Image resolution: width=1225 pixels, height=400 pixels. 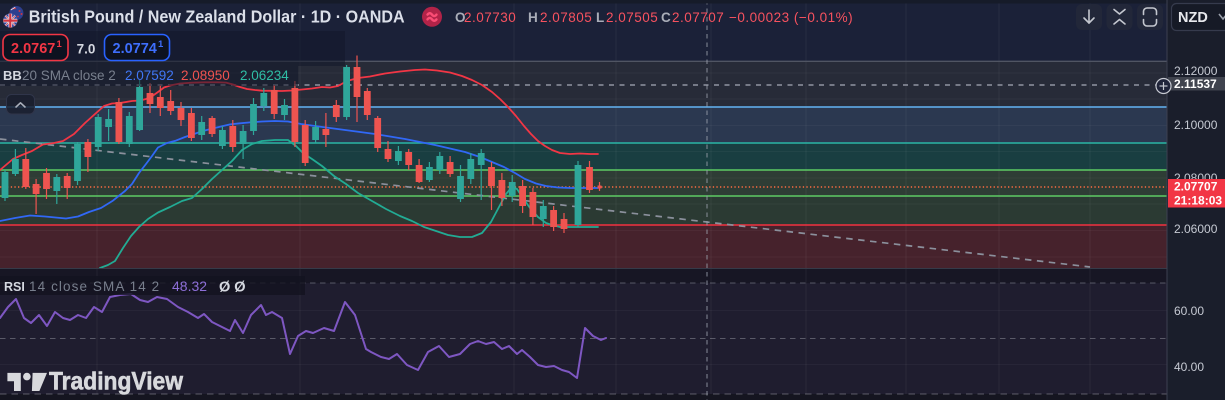 What do you see at coordinates (149, 75) in the screenshot?
I see `svg-text: 2.07592` at bounding box center [149, 75].